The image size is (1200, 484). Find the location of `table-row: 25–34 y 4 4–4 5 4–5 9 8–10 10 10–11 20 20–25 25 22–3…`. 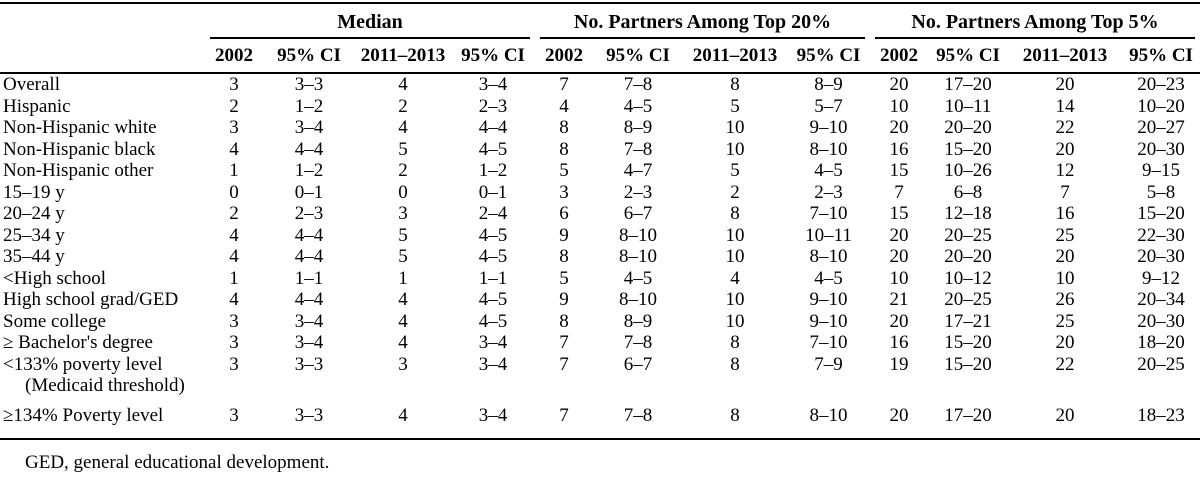

table-row: 25–34 y 4 4–4 5 4–5 9 8–10 10 10–11 20 20–25 25 22–3… is located at coordinates (600, 236).